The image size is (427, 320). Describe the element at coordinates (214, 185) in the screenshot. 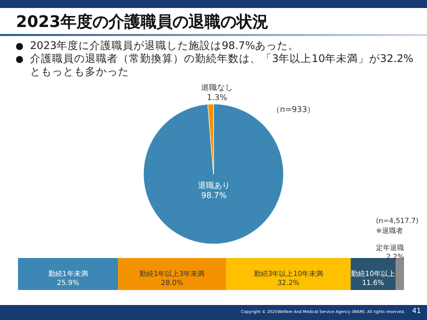

I see `slice-label: 退職あり` at that location.